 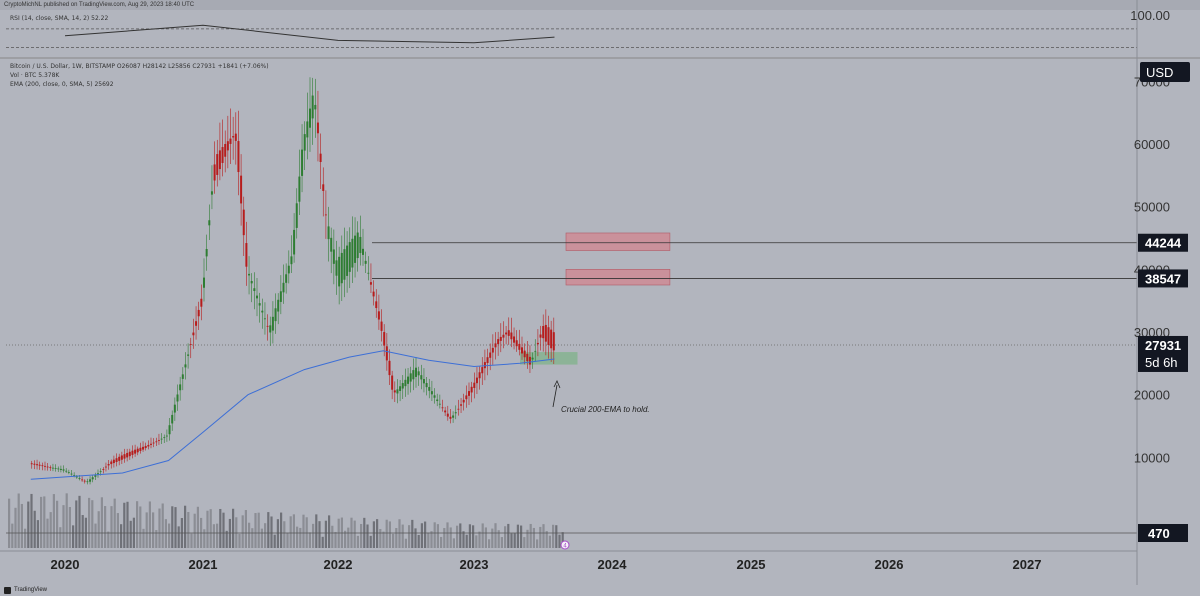 What do you see at coordinates (751, 564) in the screenshot?
I see `x-tick-label-5: 2025` at bounding box center [751, 564].